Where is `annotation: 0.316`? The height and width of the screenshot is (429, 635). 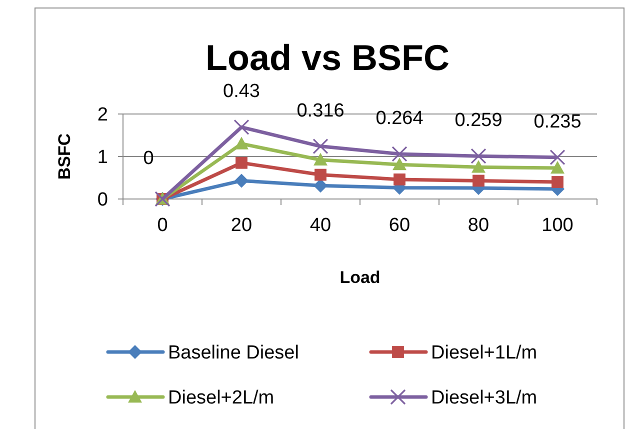
annotation: 0.316 is located at coordinates (320, 111).